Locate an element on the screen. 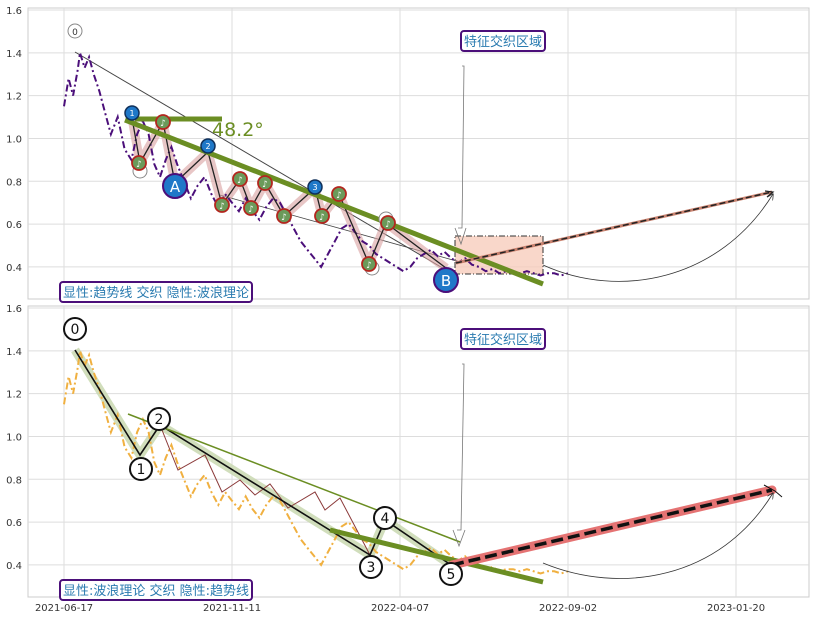  x-tick-label: 2022-04-07 is located at coordinates (400, 608).